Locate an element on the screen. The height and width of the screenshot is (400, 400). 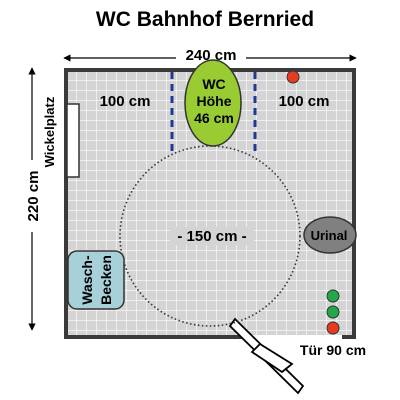
washbasin is located at coordinates (96, 280).